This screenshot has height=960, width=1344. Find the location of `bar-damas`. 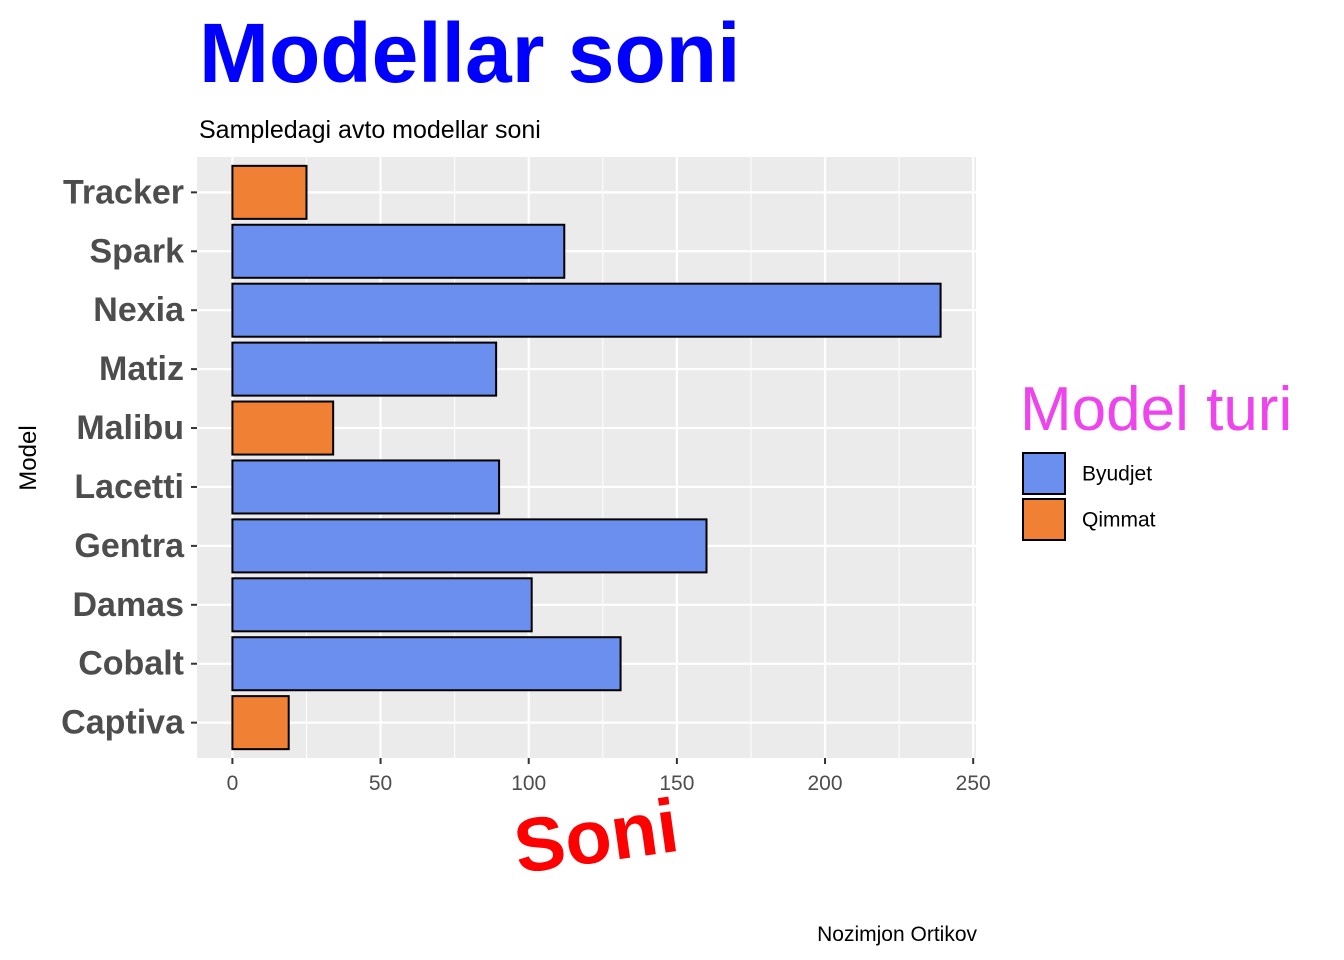

bar-damas is located at coordinates (382, 605).